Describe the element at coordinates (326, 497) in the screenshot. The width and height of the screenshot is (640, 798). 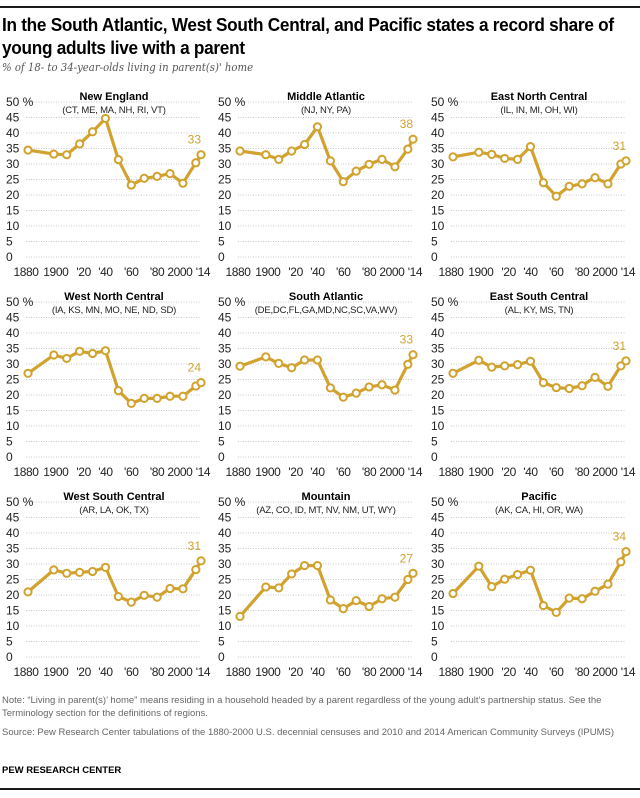
I see `panel-title: Mountain` at that location.